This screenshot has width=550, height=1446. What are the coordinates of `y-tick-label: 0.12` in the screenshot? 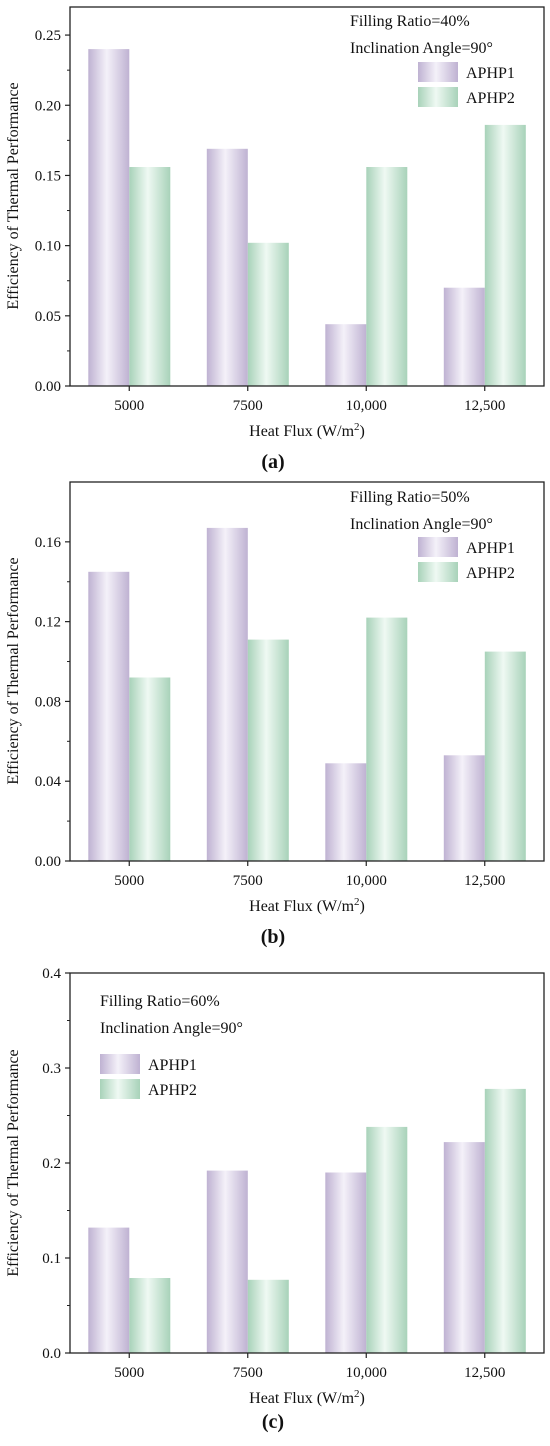 It's located at (48, 623).